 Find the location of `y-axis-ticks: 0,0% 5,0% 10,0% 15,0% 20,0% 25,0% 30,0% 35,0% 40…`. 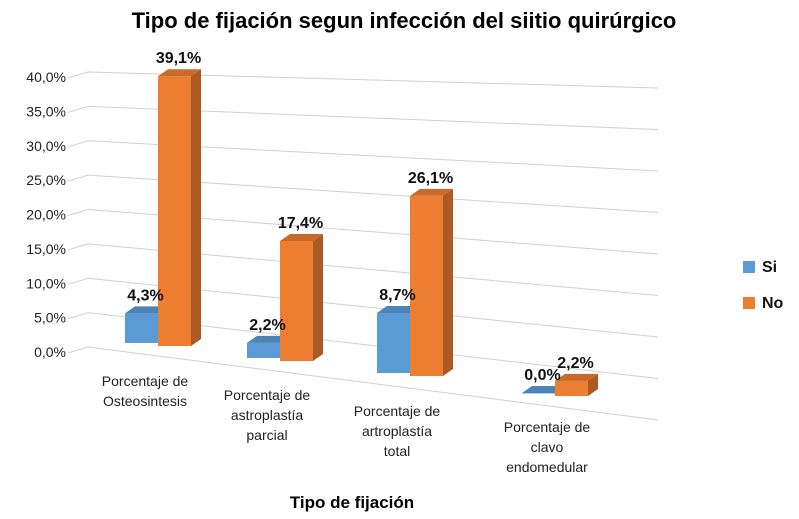

y-axis-ticks: 0,0% 5,0% 10,0% 15,0% 20,0% 25,0% 30,0% 35,0% 40… is located at coordinates (46, 214).